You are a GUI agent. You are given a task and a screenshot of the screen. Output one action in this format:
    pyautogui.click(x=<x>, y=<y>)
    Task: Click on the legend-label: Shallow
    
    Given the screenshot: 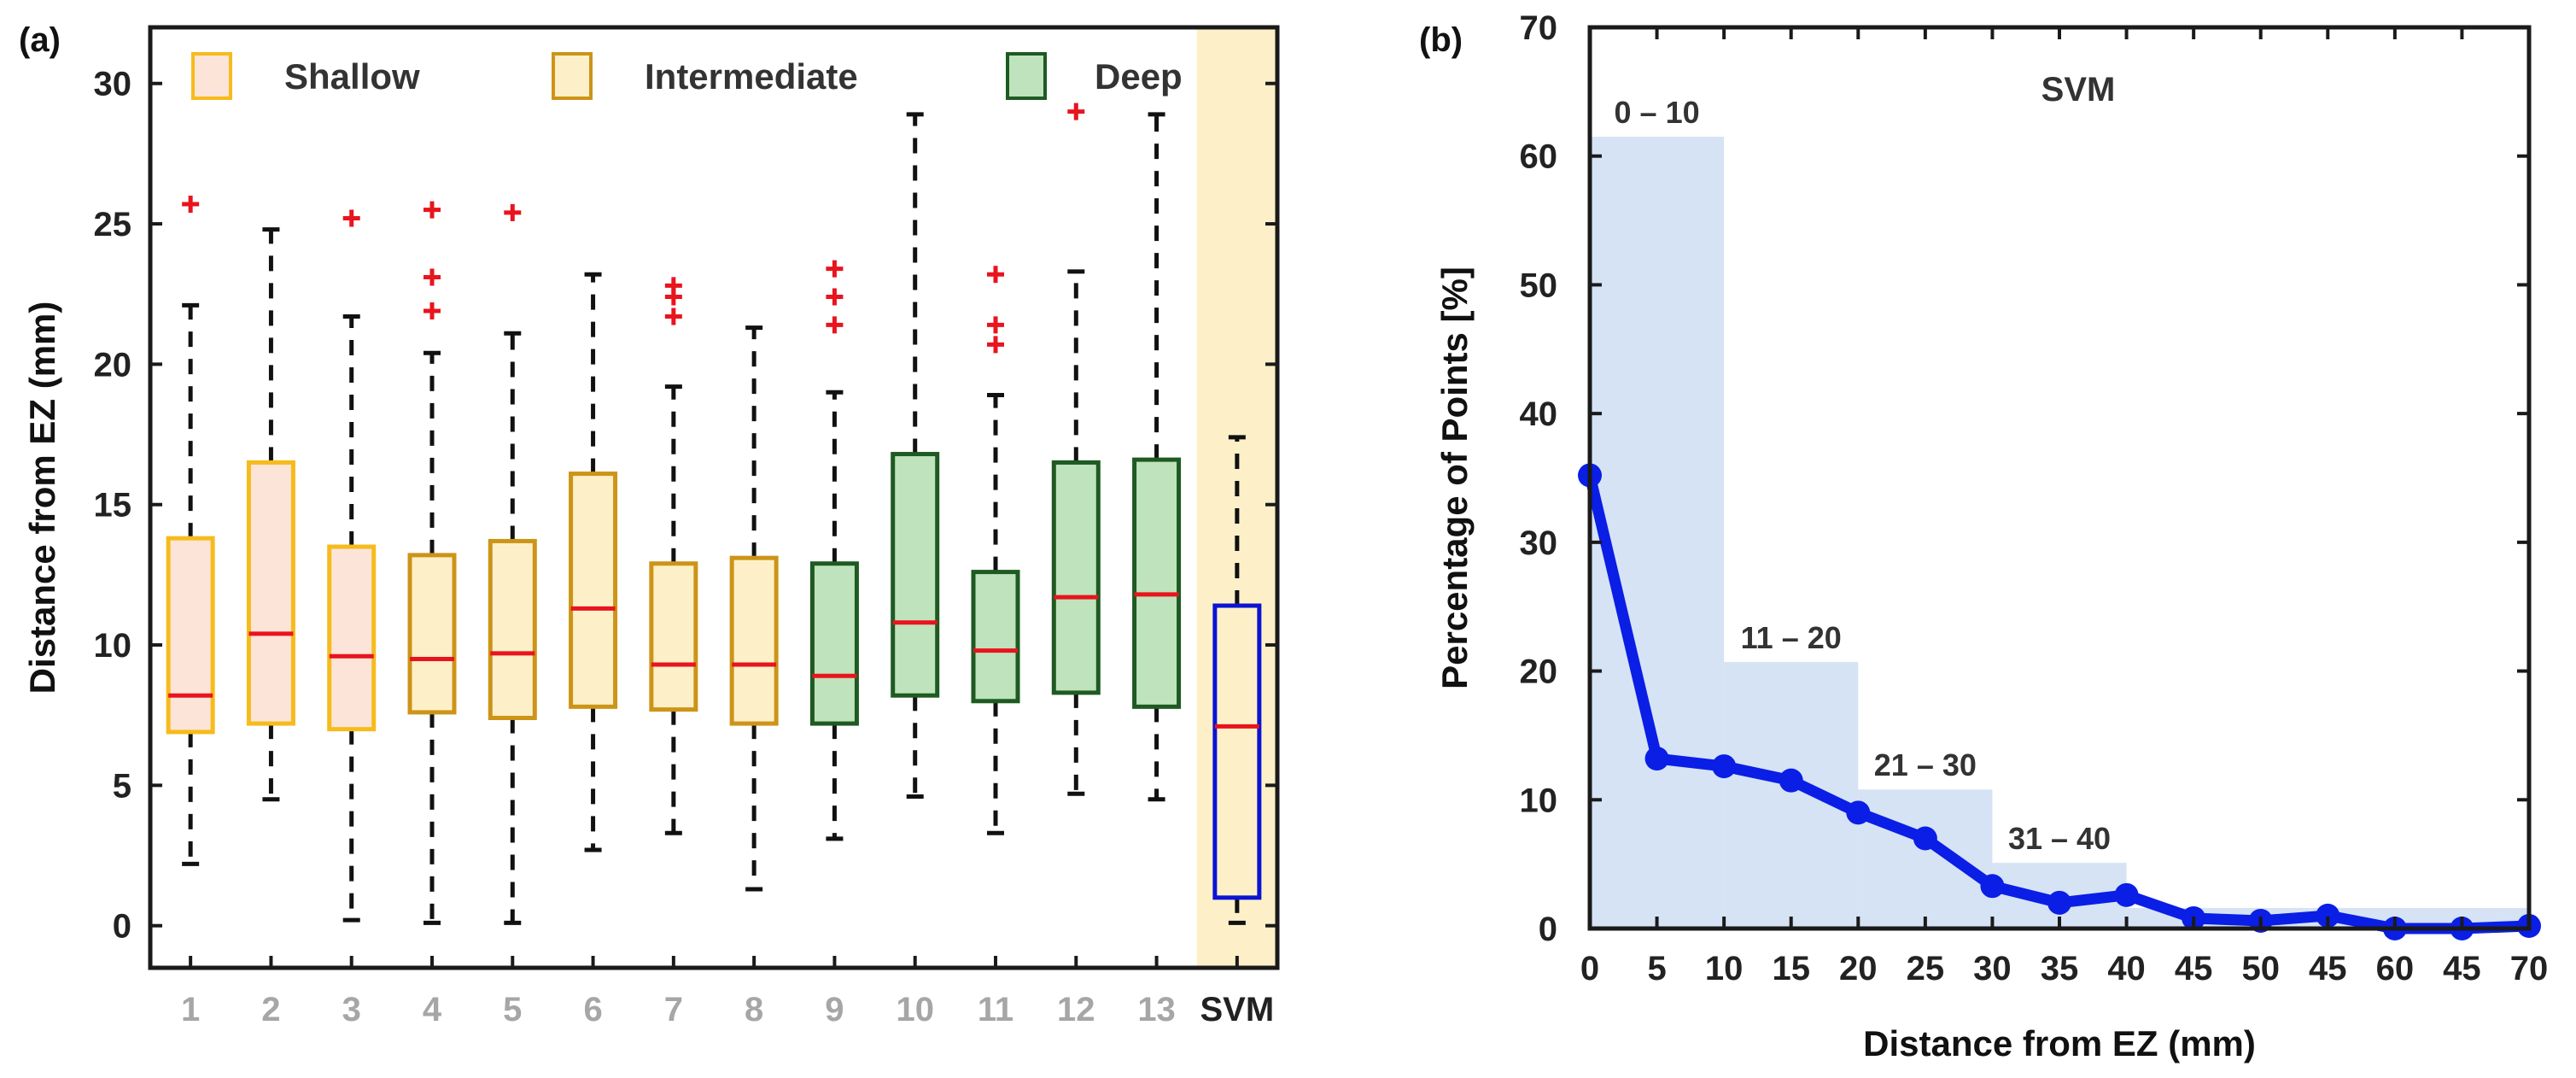 What is the action you would take?
    pyautogui.click(x=352, y=77)
    